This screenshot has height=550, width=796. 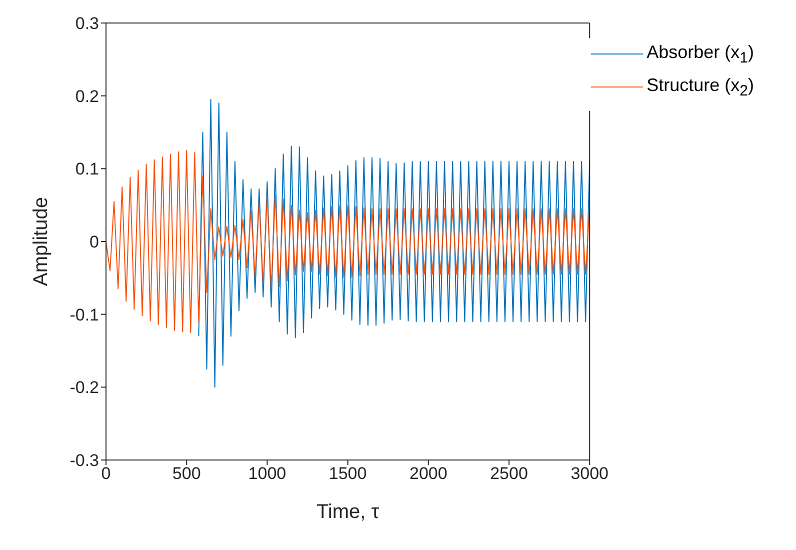 What do you see at coordinates (84, 314) in the screenshot?
I see `y-tick-label: -0.1` at bounding box center [84, 314].